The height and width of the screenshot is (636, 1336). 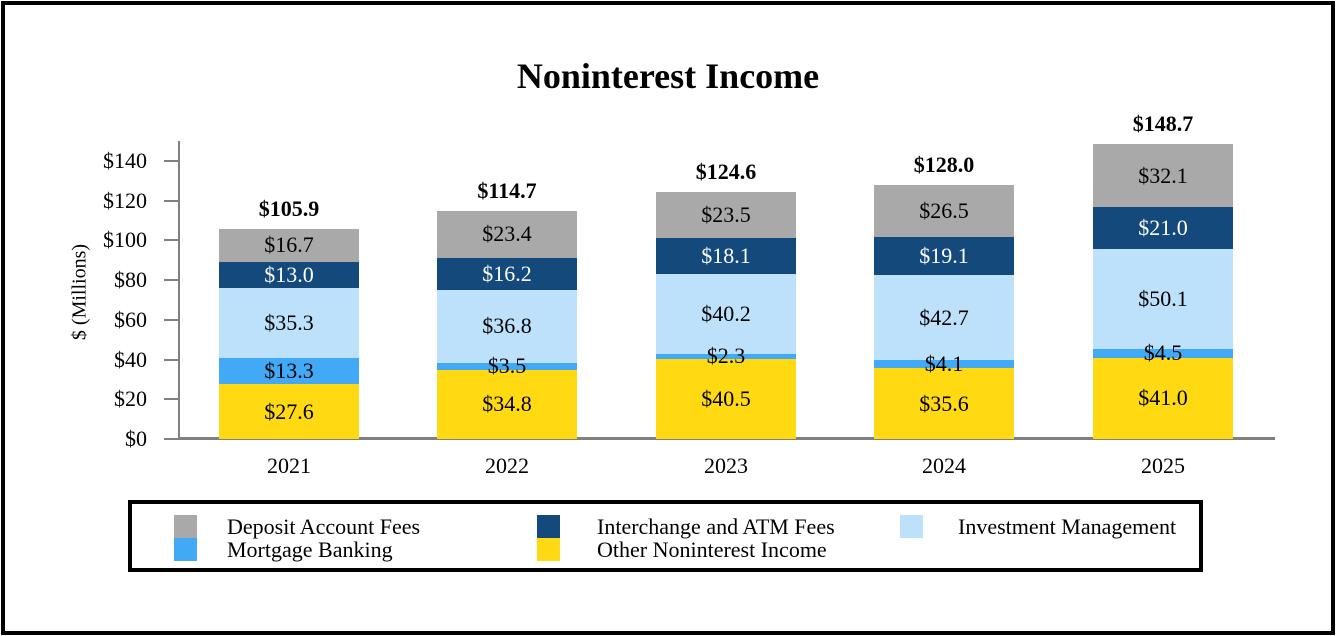 What do you see at coordinates (1163, 123) in the screenshot?
I see `bar-total-label: $148.7` at bounding box center [1163, 123].